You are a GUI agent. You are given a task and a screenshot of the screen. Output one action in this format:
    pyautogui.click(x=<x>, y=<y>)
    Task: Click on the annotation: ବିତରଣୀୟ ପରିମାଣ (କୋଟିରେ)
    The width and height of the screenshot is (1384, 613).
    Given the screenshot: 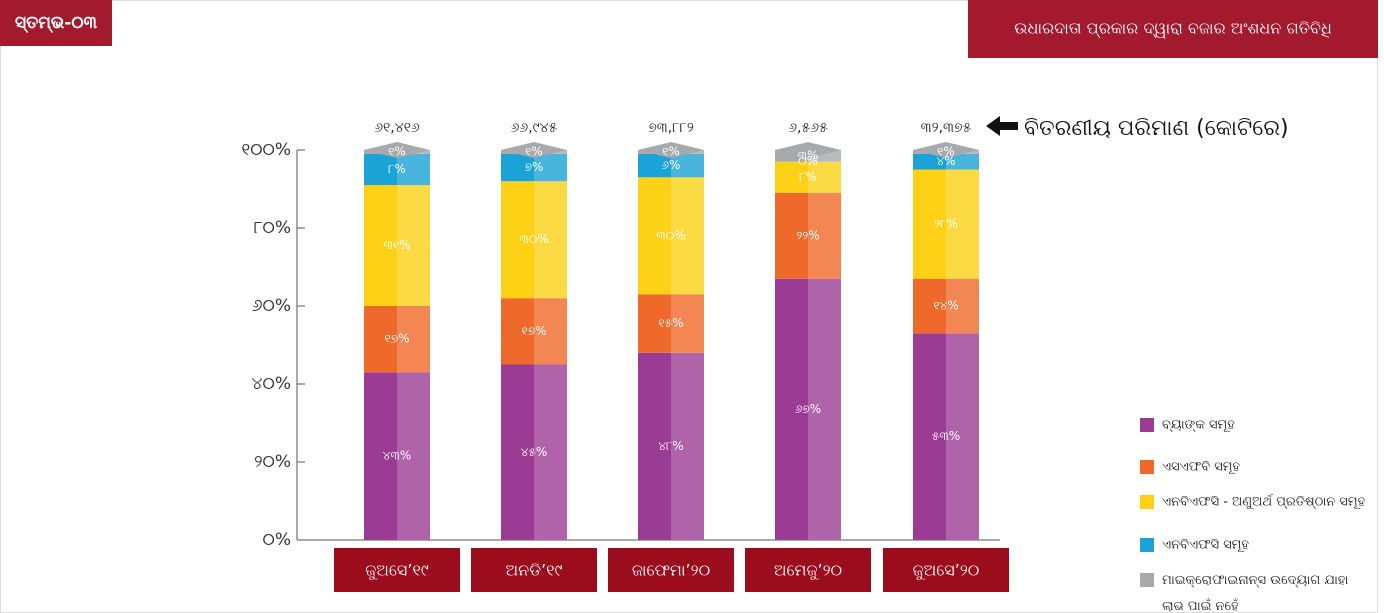 What is the action you would take?
    pyautogui.click(x=1156, y=128)
    